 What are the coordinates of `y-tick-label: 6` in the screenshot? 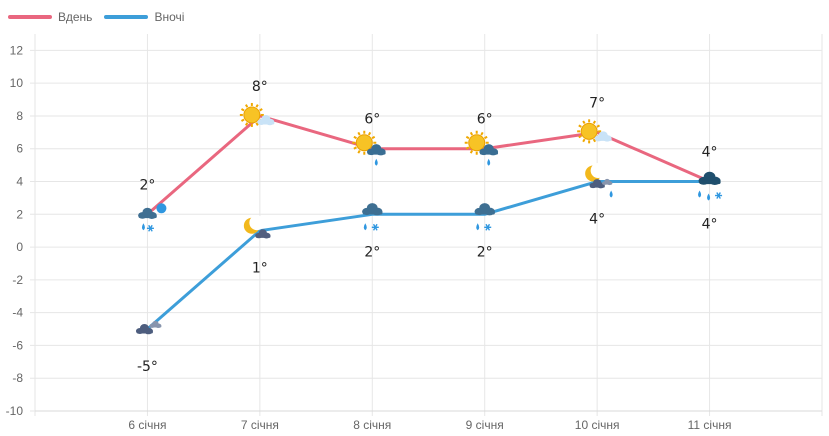 It's located at (19, 149).